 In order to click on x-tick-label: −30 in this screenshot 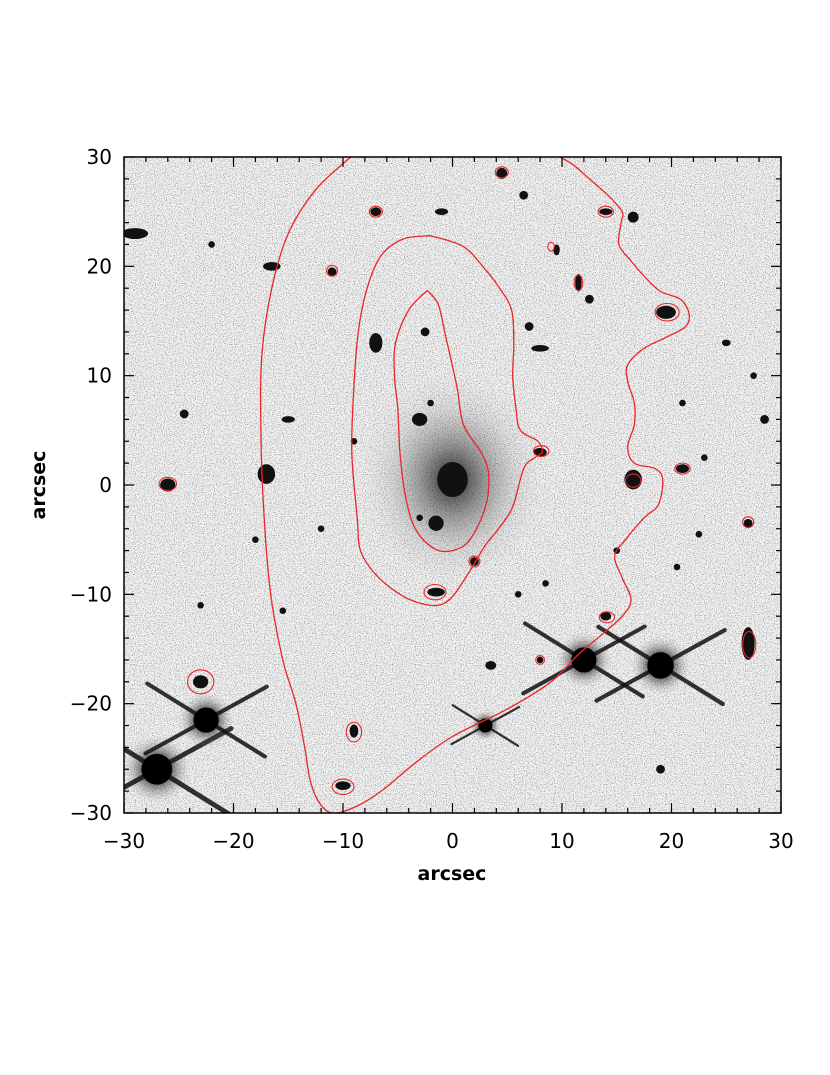, I will do `click(124, 841)`.